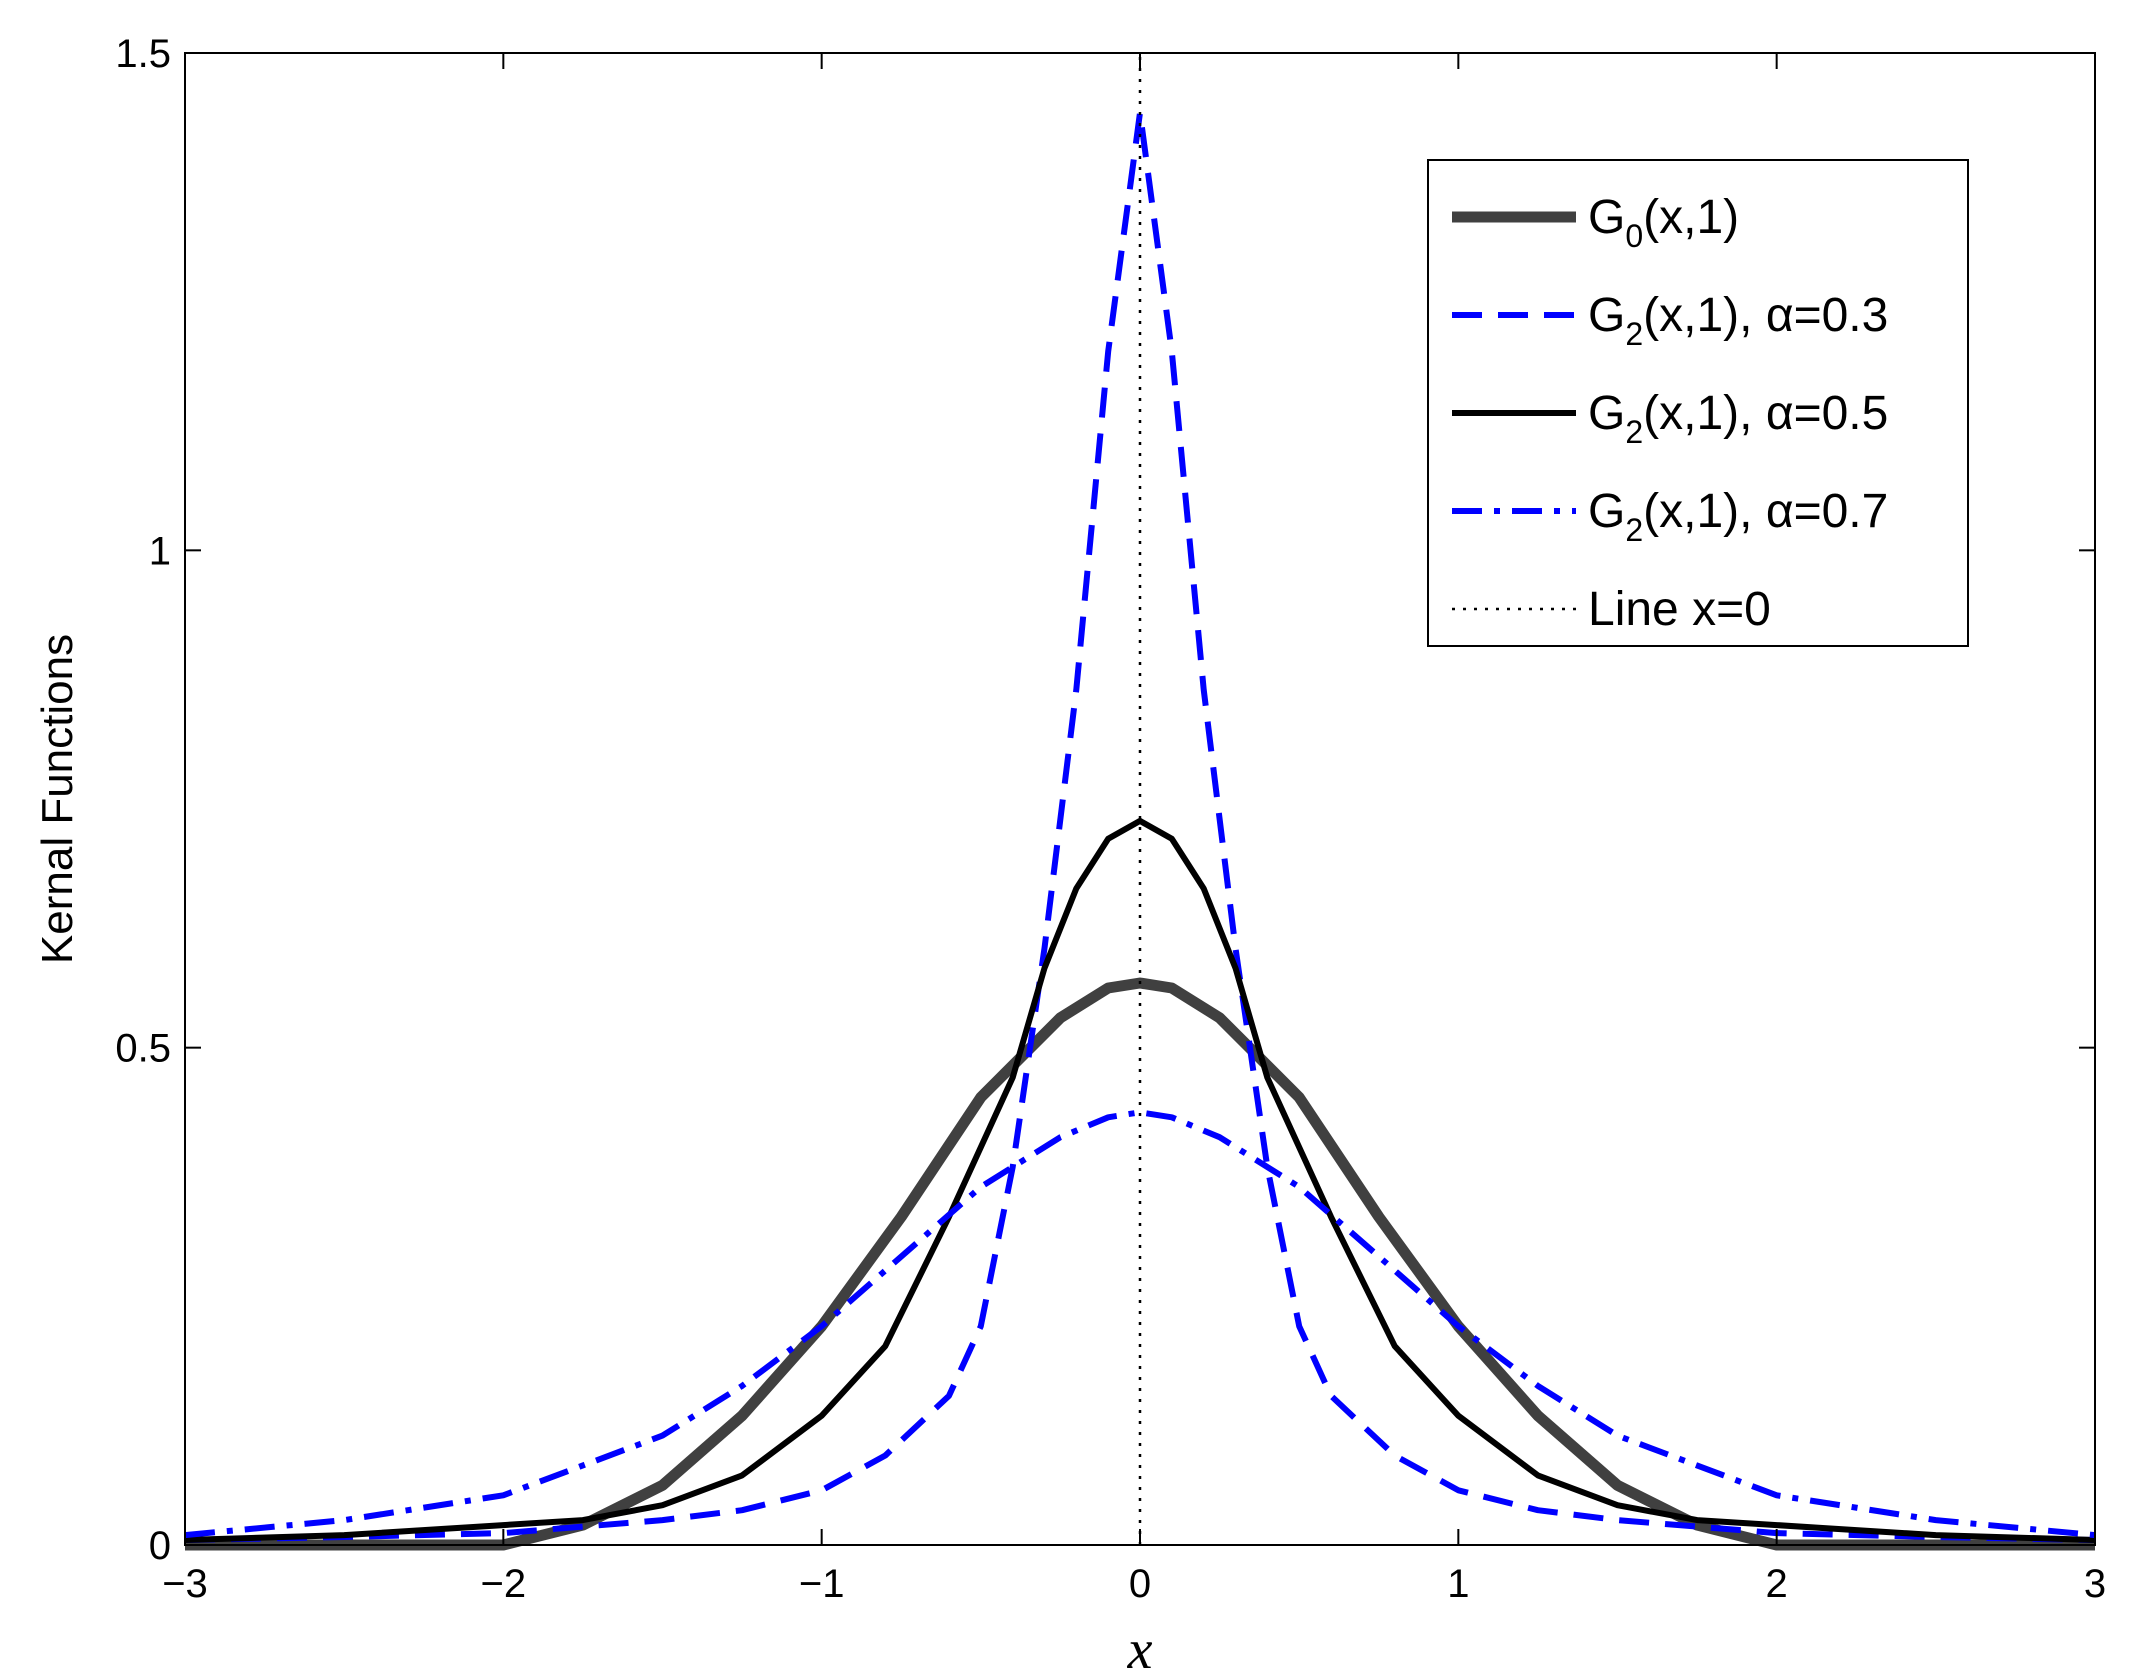 The width and height of the screenshot is (2138, 1677). I want to click on x-axis-title: x, so click(1140, 1648).